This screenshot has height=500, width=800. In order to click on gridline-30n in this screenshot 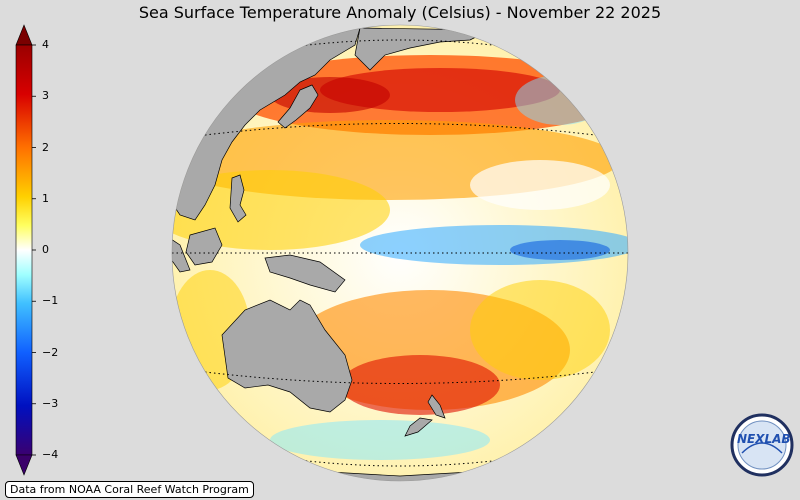, I will do `click(400, 129)`.